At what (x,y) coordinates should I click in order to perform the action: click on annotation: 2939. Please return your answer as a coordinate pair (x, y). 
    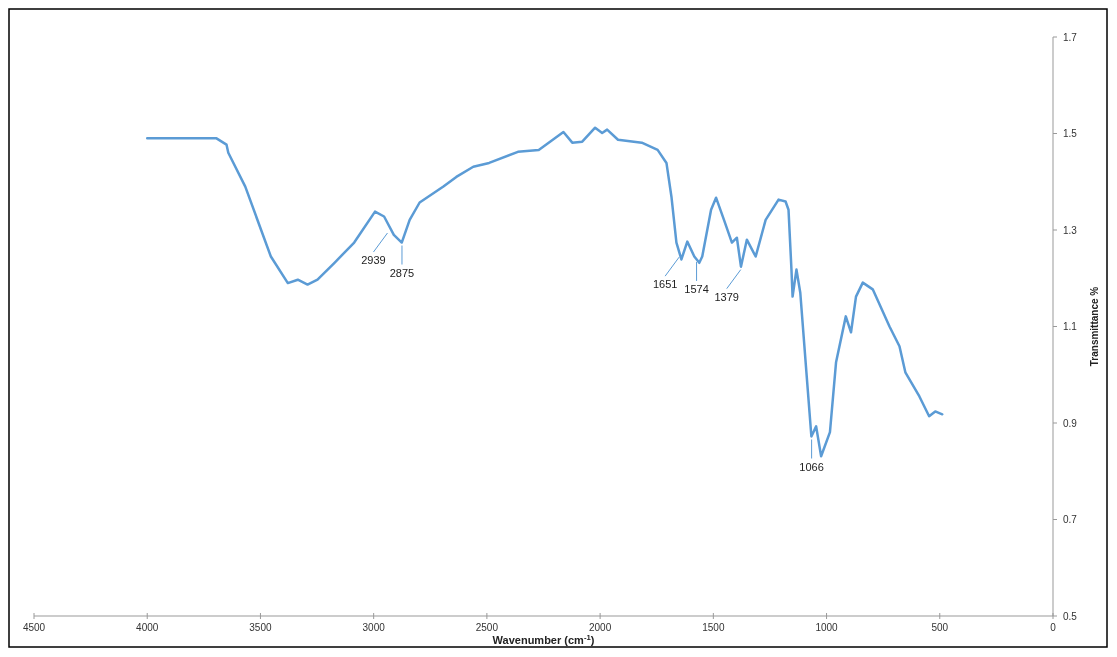
    Looking at the image, I should click on (373, 260).